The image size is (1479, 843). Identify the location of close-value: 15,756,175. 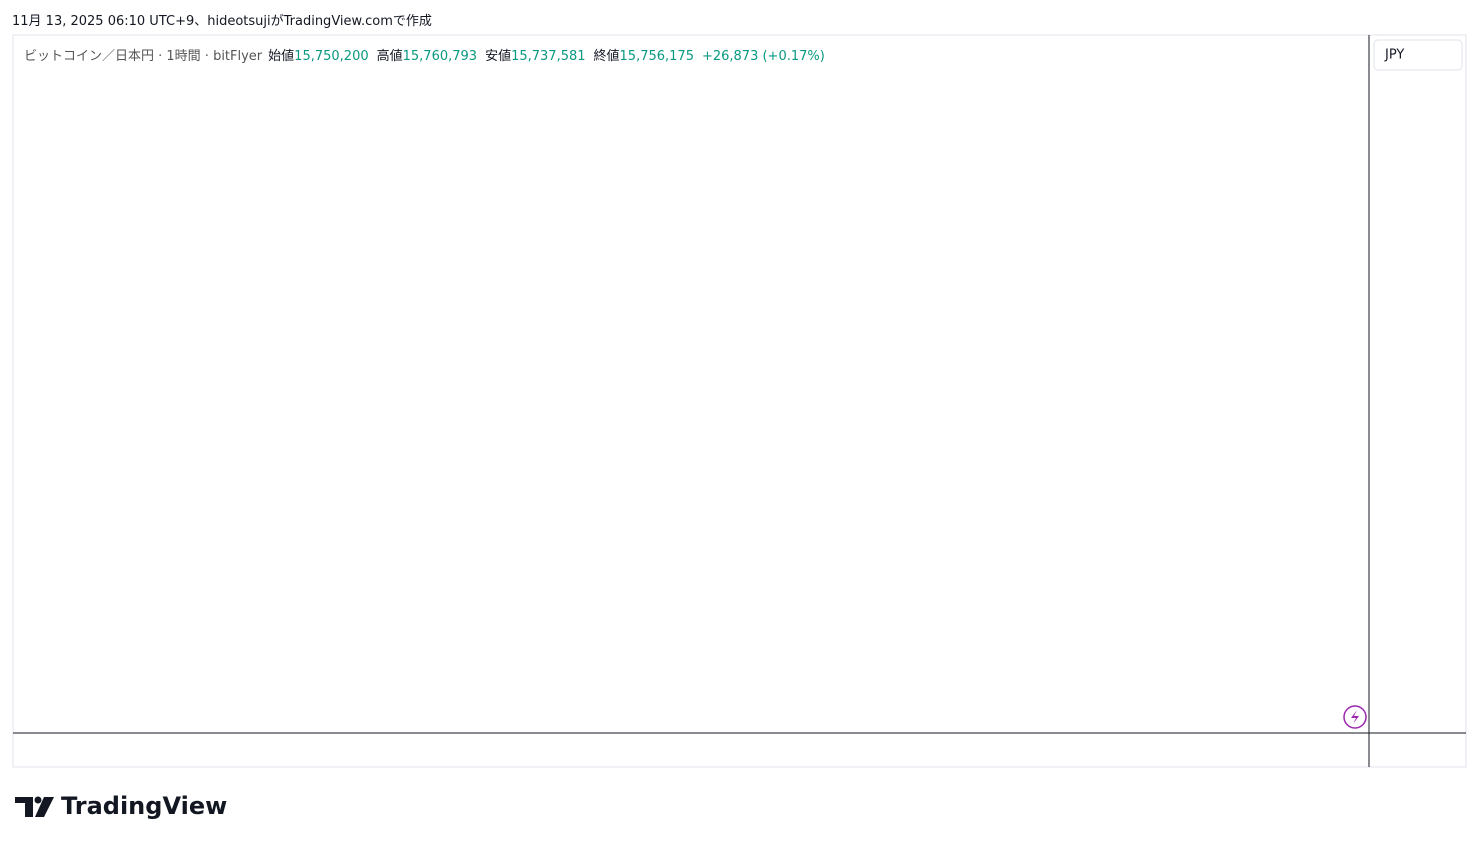
(656, 56).